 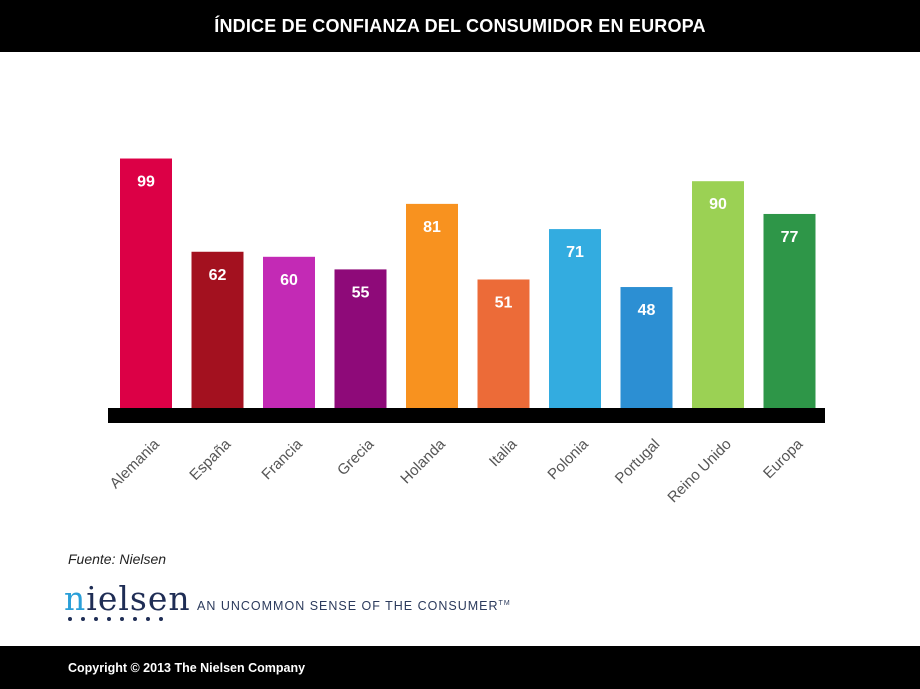 I want to click on footer-bar: Copyright © 2013 The Nielsen Company, so click(x=460, y=667).